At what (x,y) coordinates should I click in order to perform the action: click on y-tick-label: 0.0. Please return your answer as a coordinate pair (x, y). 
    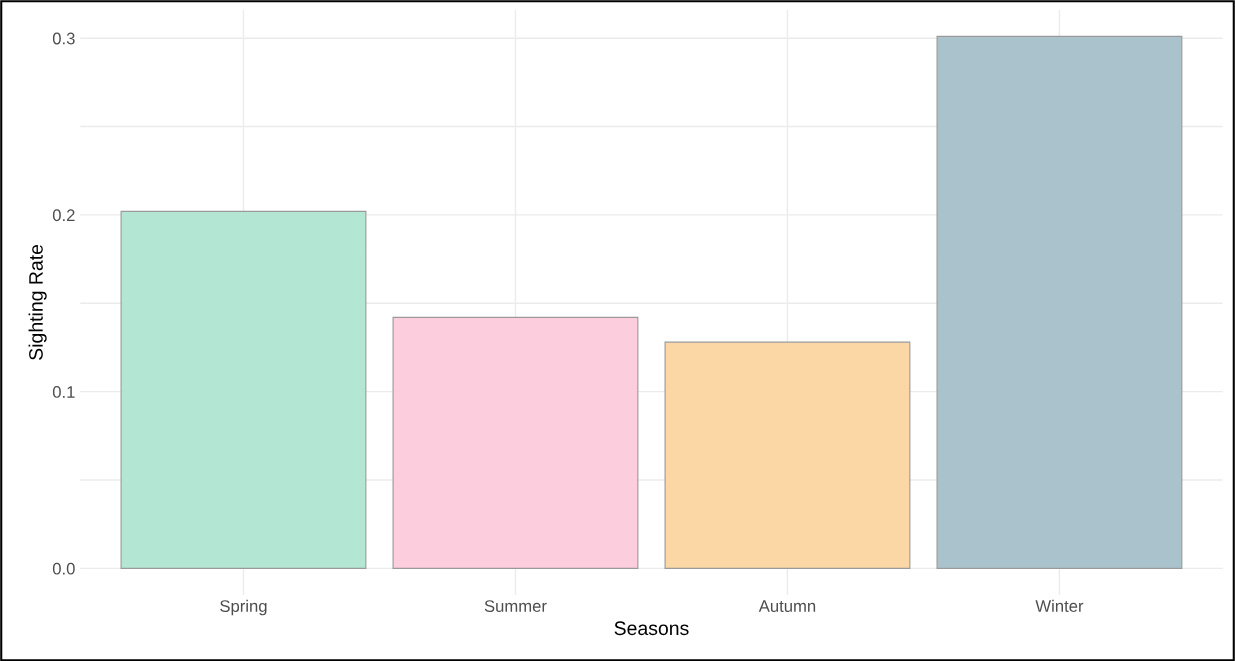
    Looking at the image, I should click on (63, 568).